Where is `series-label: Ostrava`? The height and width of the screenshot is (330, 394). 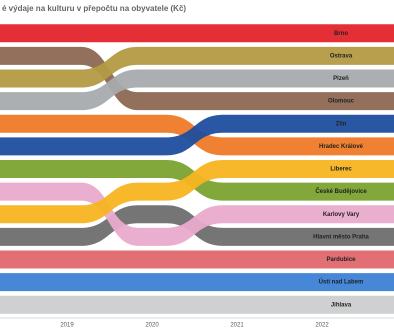 series-label: Ostrava is located at coordinates (341, 57).